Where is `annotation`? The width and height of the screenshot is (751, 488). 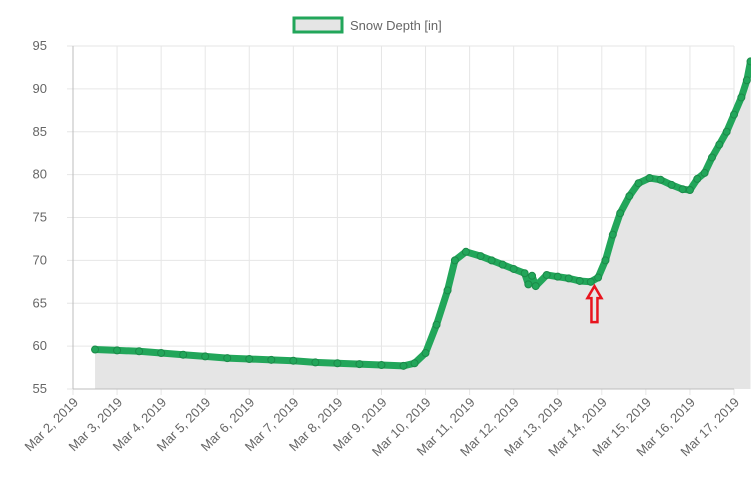 annotation is located at coordinates (594, 303).